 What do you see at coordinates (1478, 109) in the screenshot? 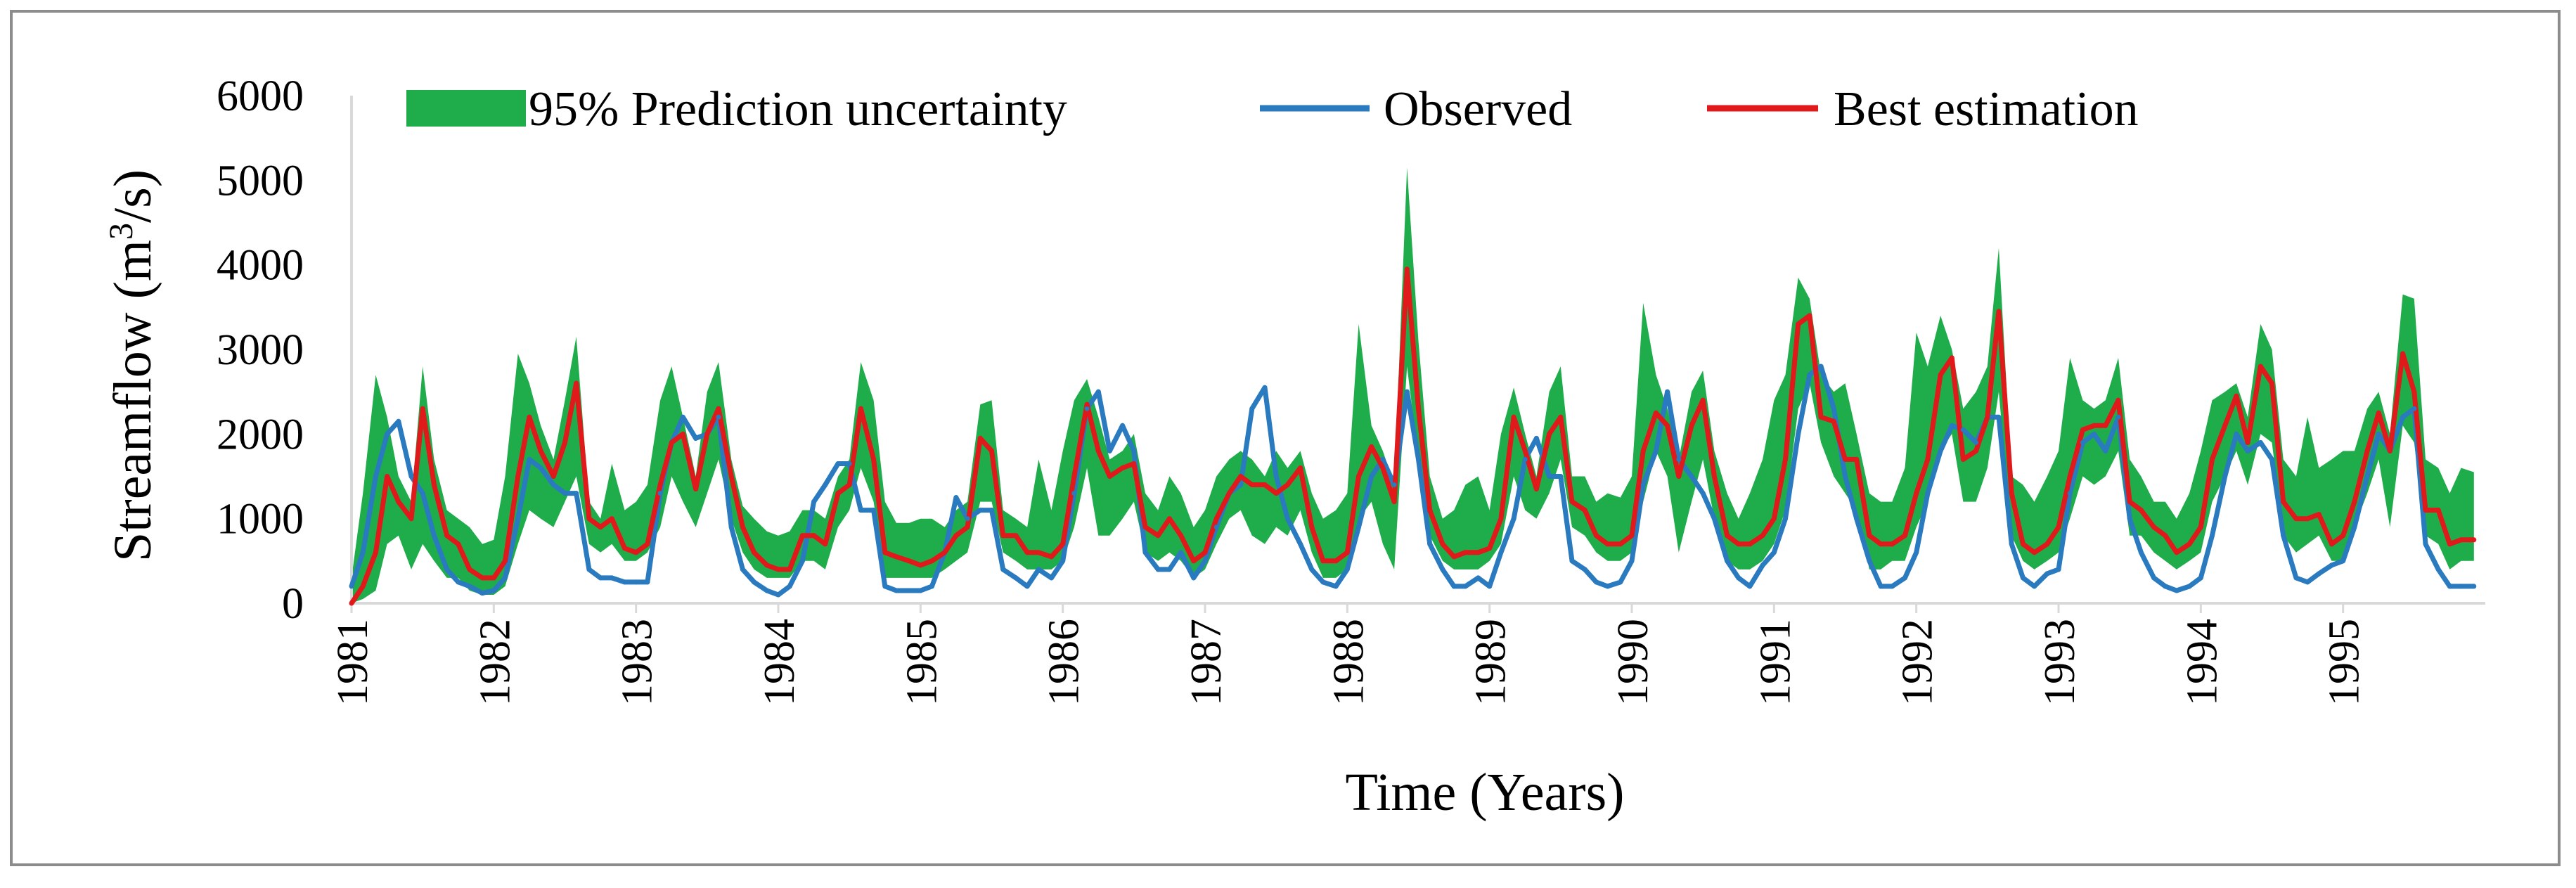
I see `legend-label-observed: Observed` at bounding box center [1478, 109].